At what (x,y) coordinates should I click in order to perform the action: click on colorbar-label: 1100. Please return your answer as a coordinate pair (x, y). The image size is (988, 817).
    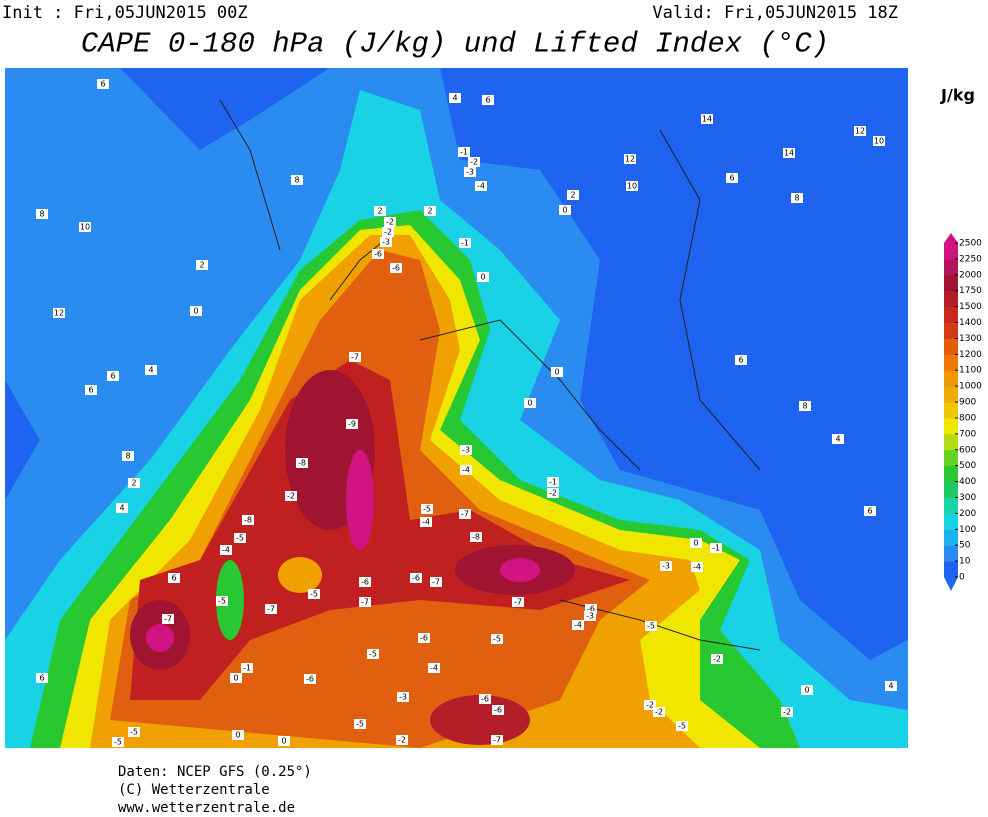
    Looking at the image, I should click on (970, 371).